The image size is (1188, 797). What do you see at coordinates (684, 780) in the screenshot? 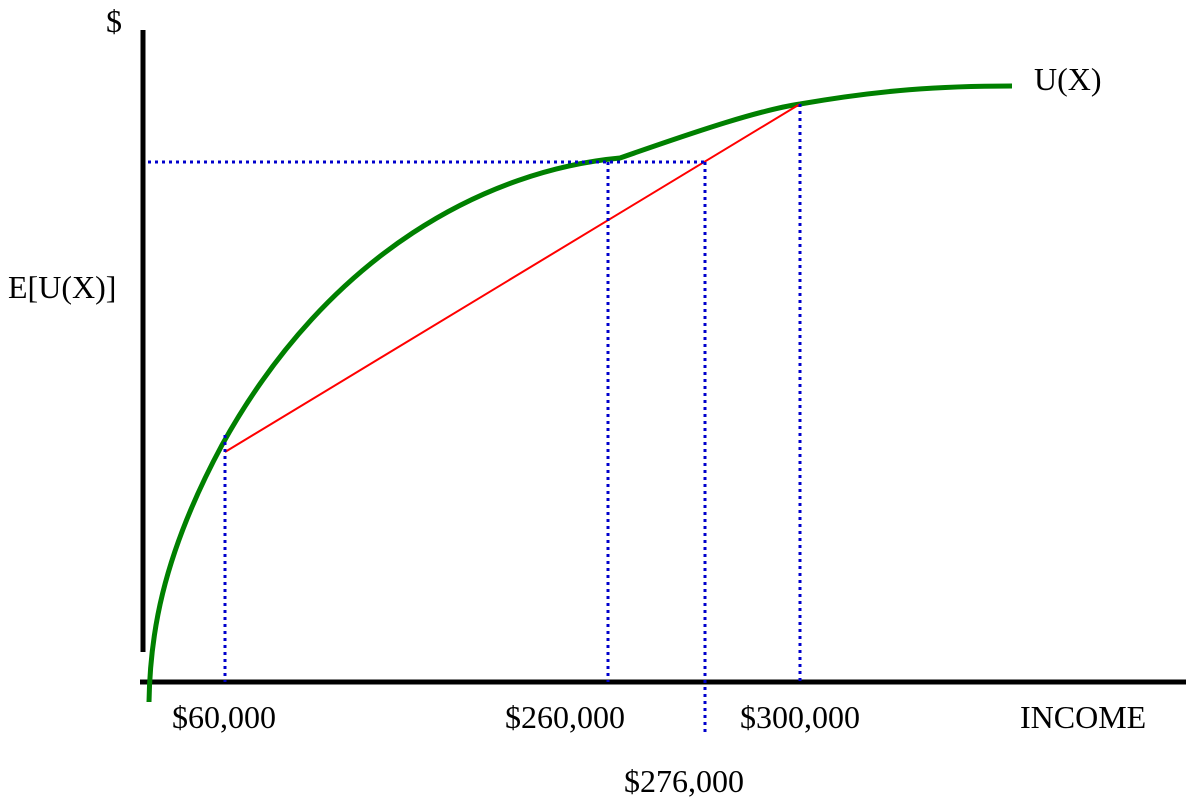
I see `income-label-276000: $276,000` at bounding box center [684, 780].